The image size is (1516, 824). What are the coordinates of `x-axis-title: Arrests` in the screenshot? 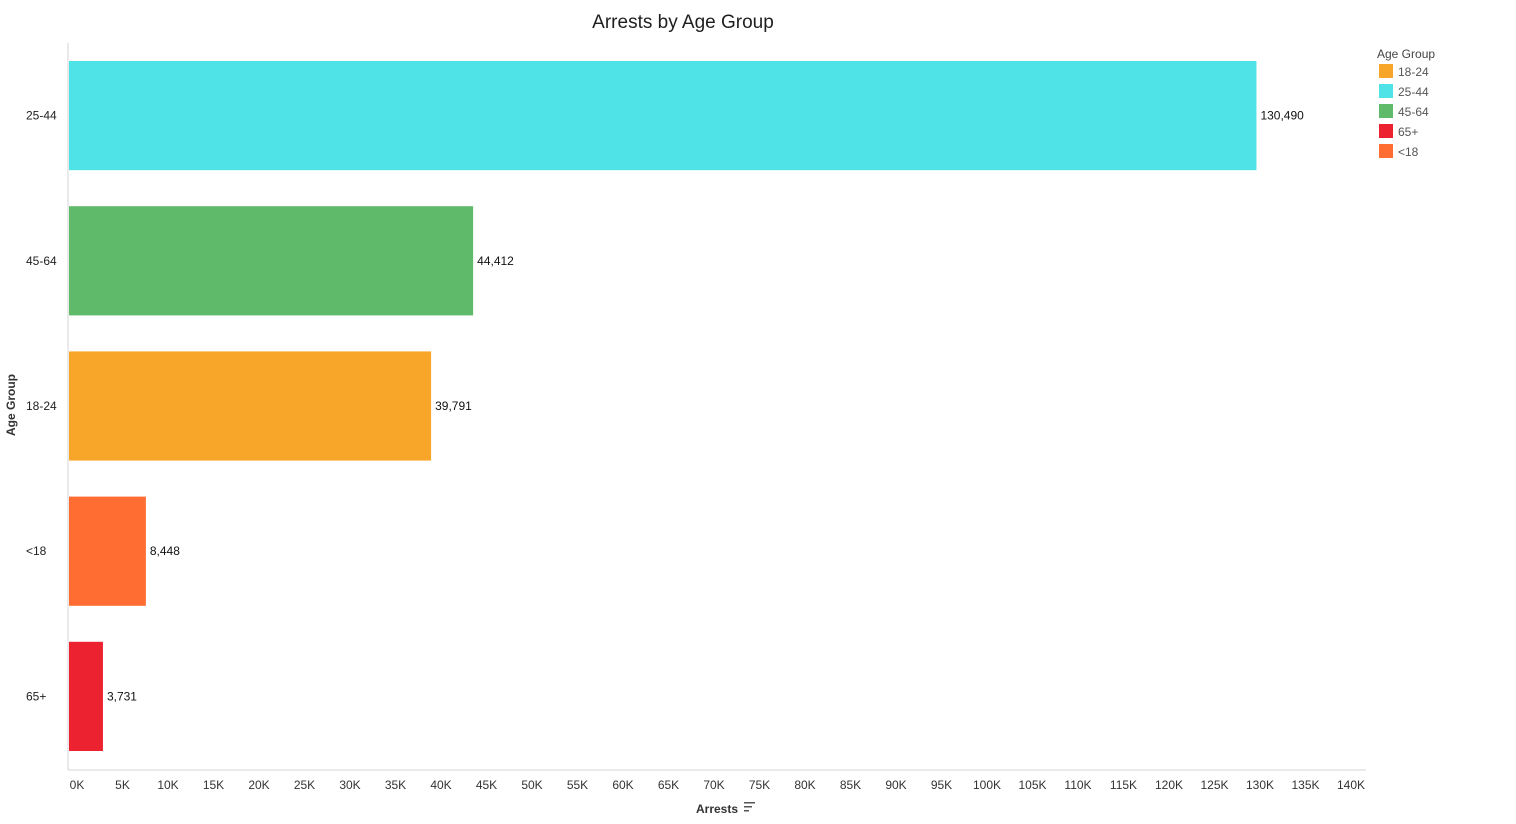 It's located at (717, 809).